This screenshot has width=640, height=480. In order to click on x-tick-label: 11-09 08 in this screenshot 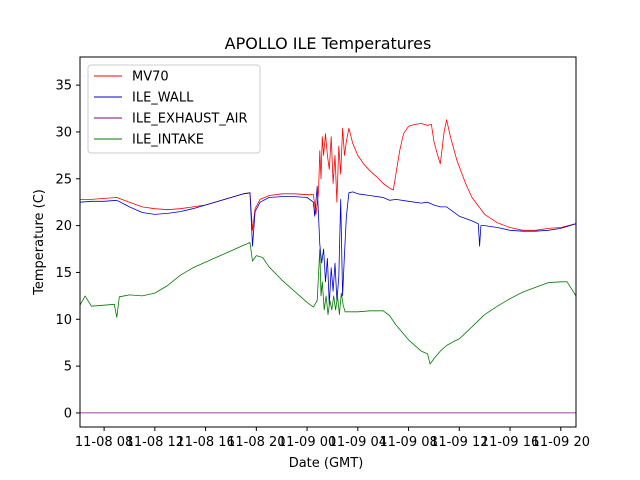, I will do `click(408, 442)`.